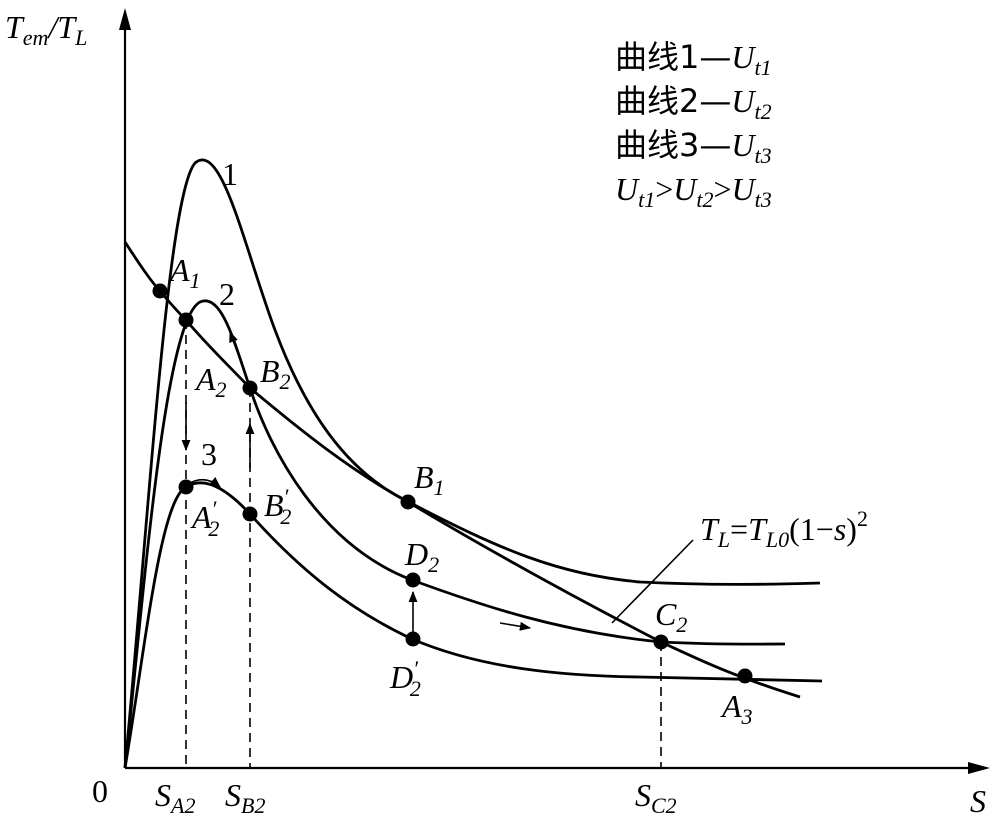  What do you see at coordinates (46, 29) in the screenshot?
I see `y-axis-label: Tem/TL` at bounding box center [46, 29].